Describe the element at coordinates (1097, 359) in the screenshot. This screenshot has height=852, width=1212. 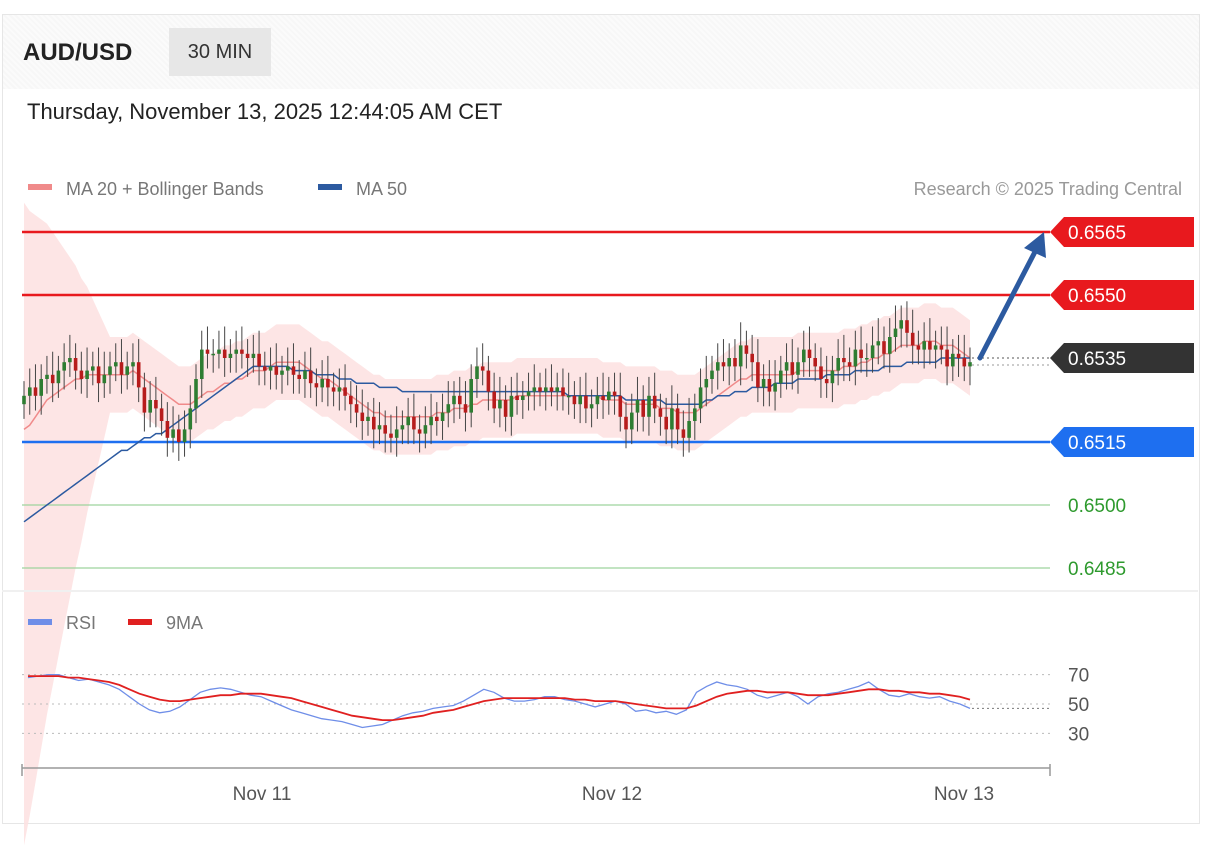
I see `level-label-2: 0.6535` at that location.